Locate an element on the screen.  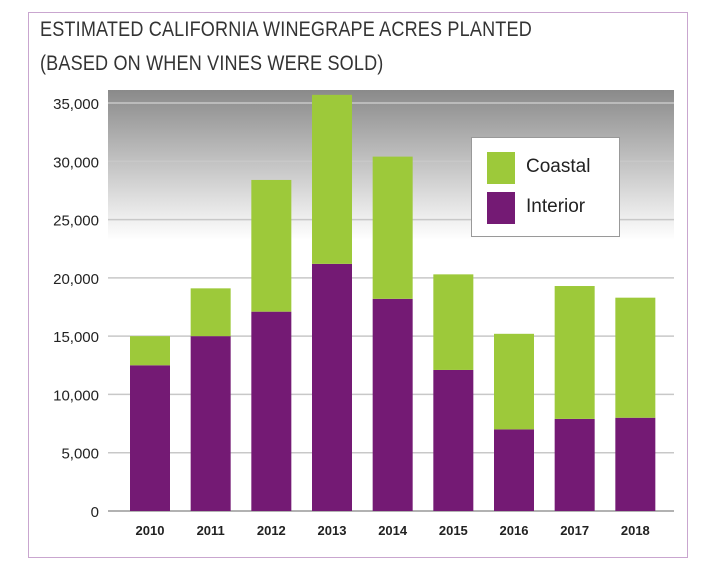
legend-swatch-coastal is located at coordinates (501, 168).